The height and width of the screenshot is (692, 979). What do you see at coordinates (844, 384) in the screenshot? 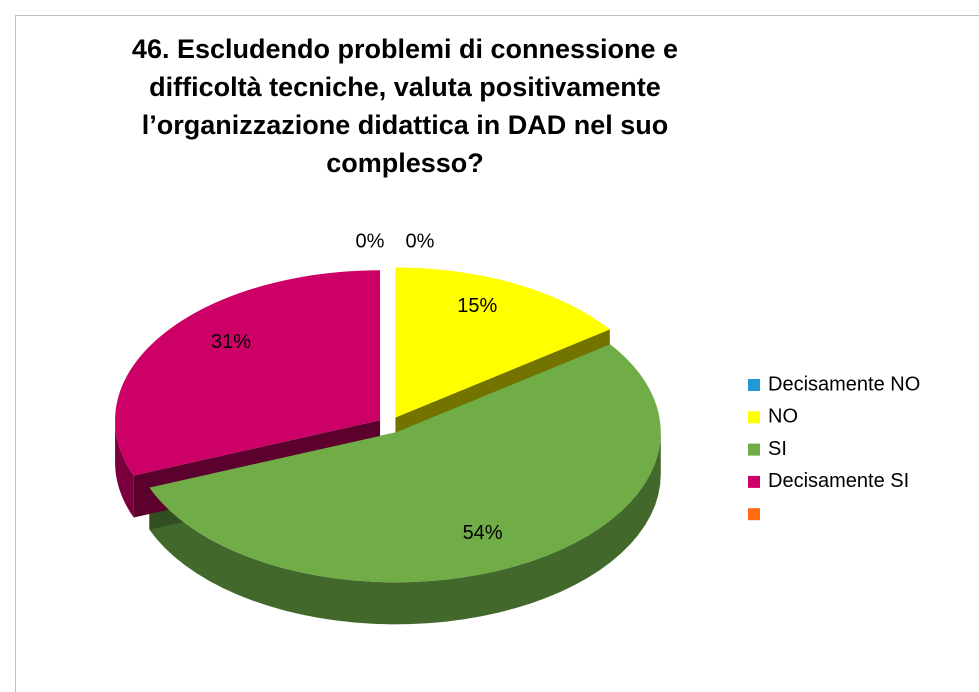
I see `legend-label: Decisamente NO` at bounding box center [844, 384].